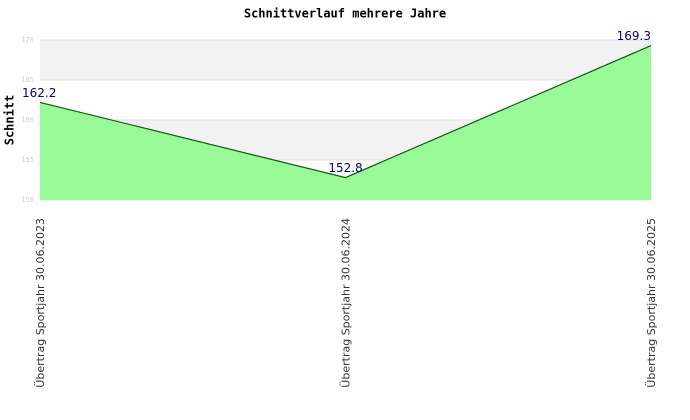 The width and height of the screenshot is (690, 420). Describe the element at coordinates (345, 168) in the screenshot. I see `data-label: 152.8` at that location.